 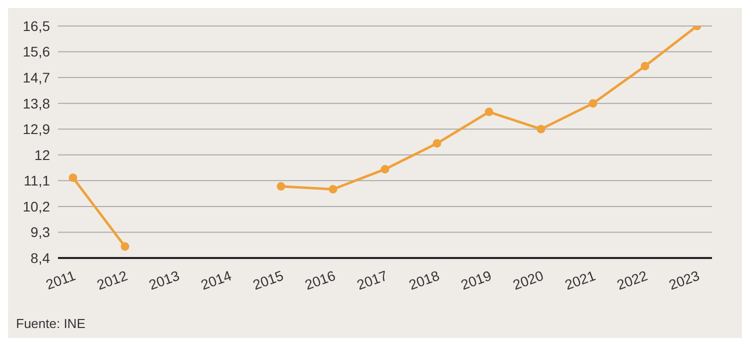 What do you see at coordinates (684, 280) in the screenshot?
I see `x-tick-label: 2023` at bounding box center [684, 280].